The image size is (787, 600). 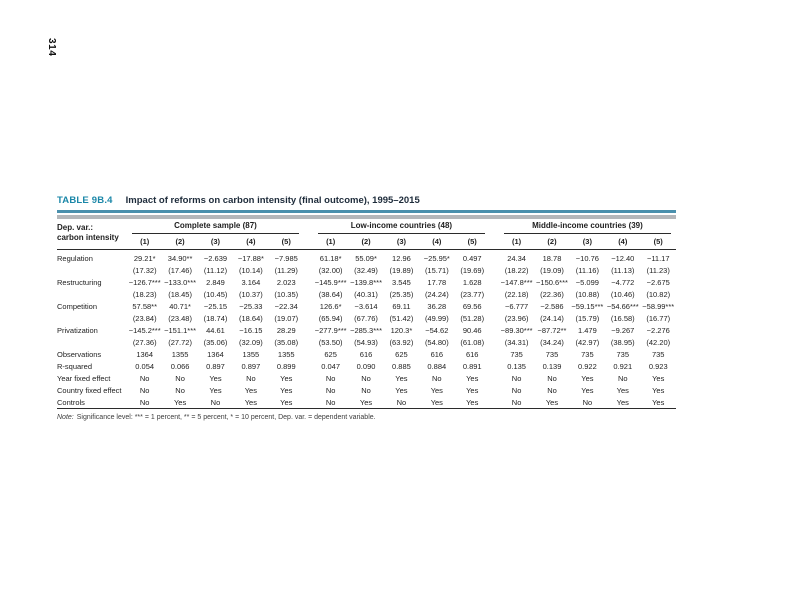 What do you see at coordinates (472, 306) in the screenshot?
I see `data-cell: 69.56` at bounding box center [472, 306].